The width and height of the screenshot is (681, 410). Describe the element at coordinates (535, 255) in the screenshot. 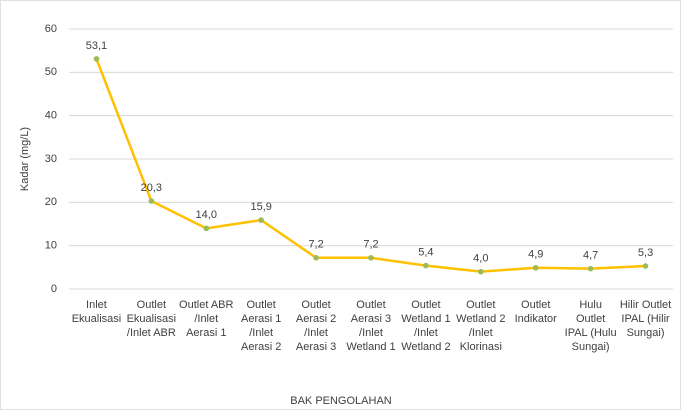

I see `value-label: 4,9` at that location.